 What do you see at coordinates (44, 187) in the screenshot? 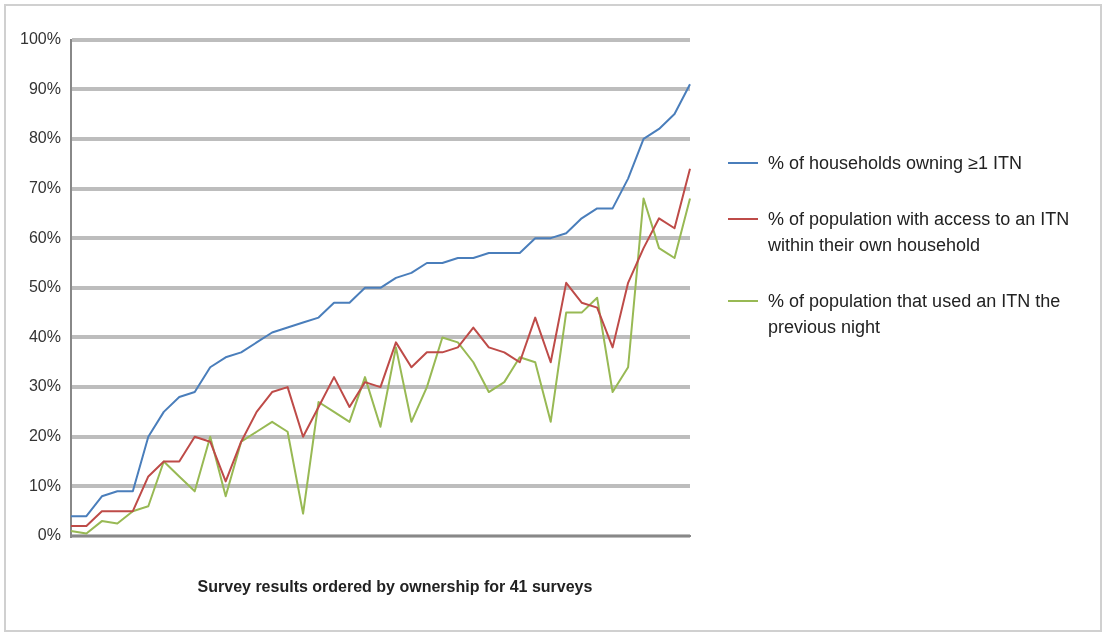
I see `y-tick-label: 70%` at bounding box center [44, 187].